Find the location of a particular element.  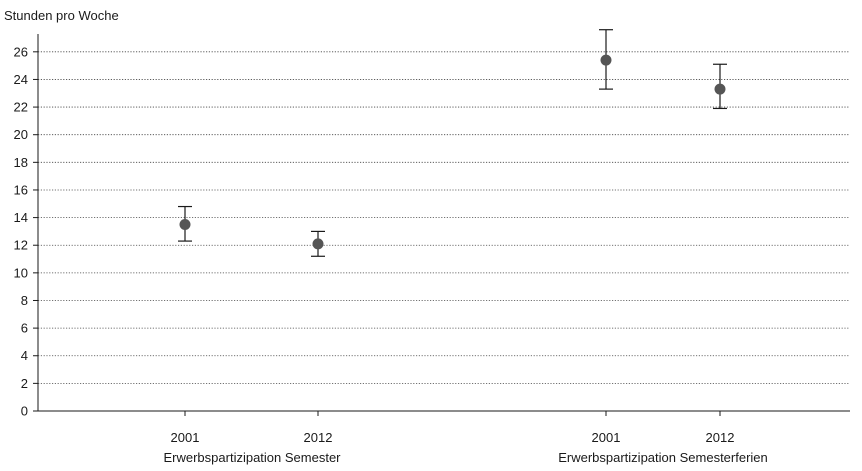

x-group-label: Erwerbspartizipation Semesterferien is located at coordinates (663, 457).